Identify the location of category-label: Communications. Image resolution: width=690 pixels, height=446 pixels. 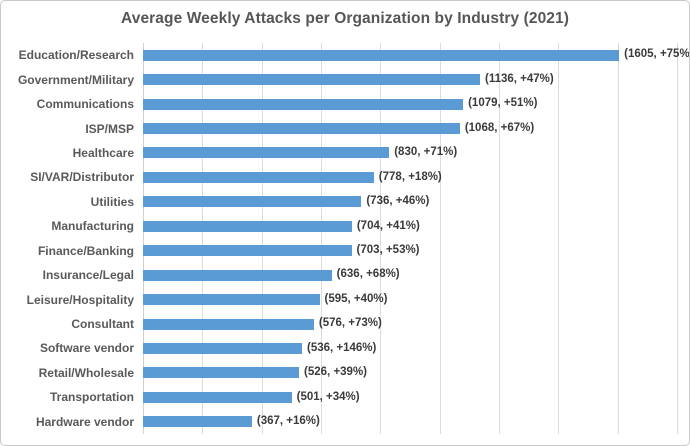
(85, 104).